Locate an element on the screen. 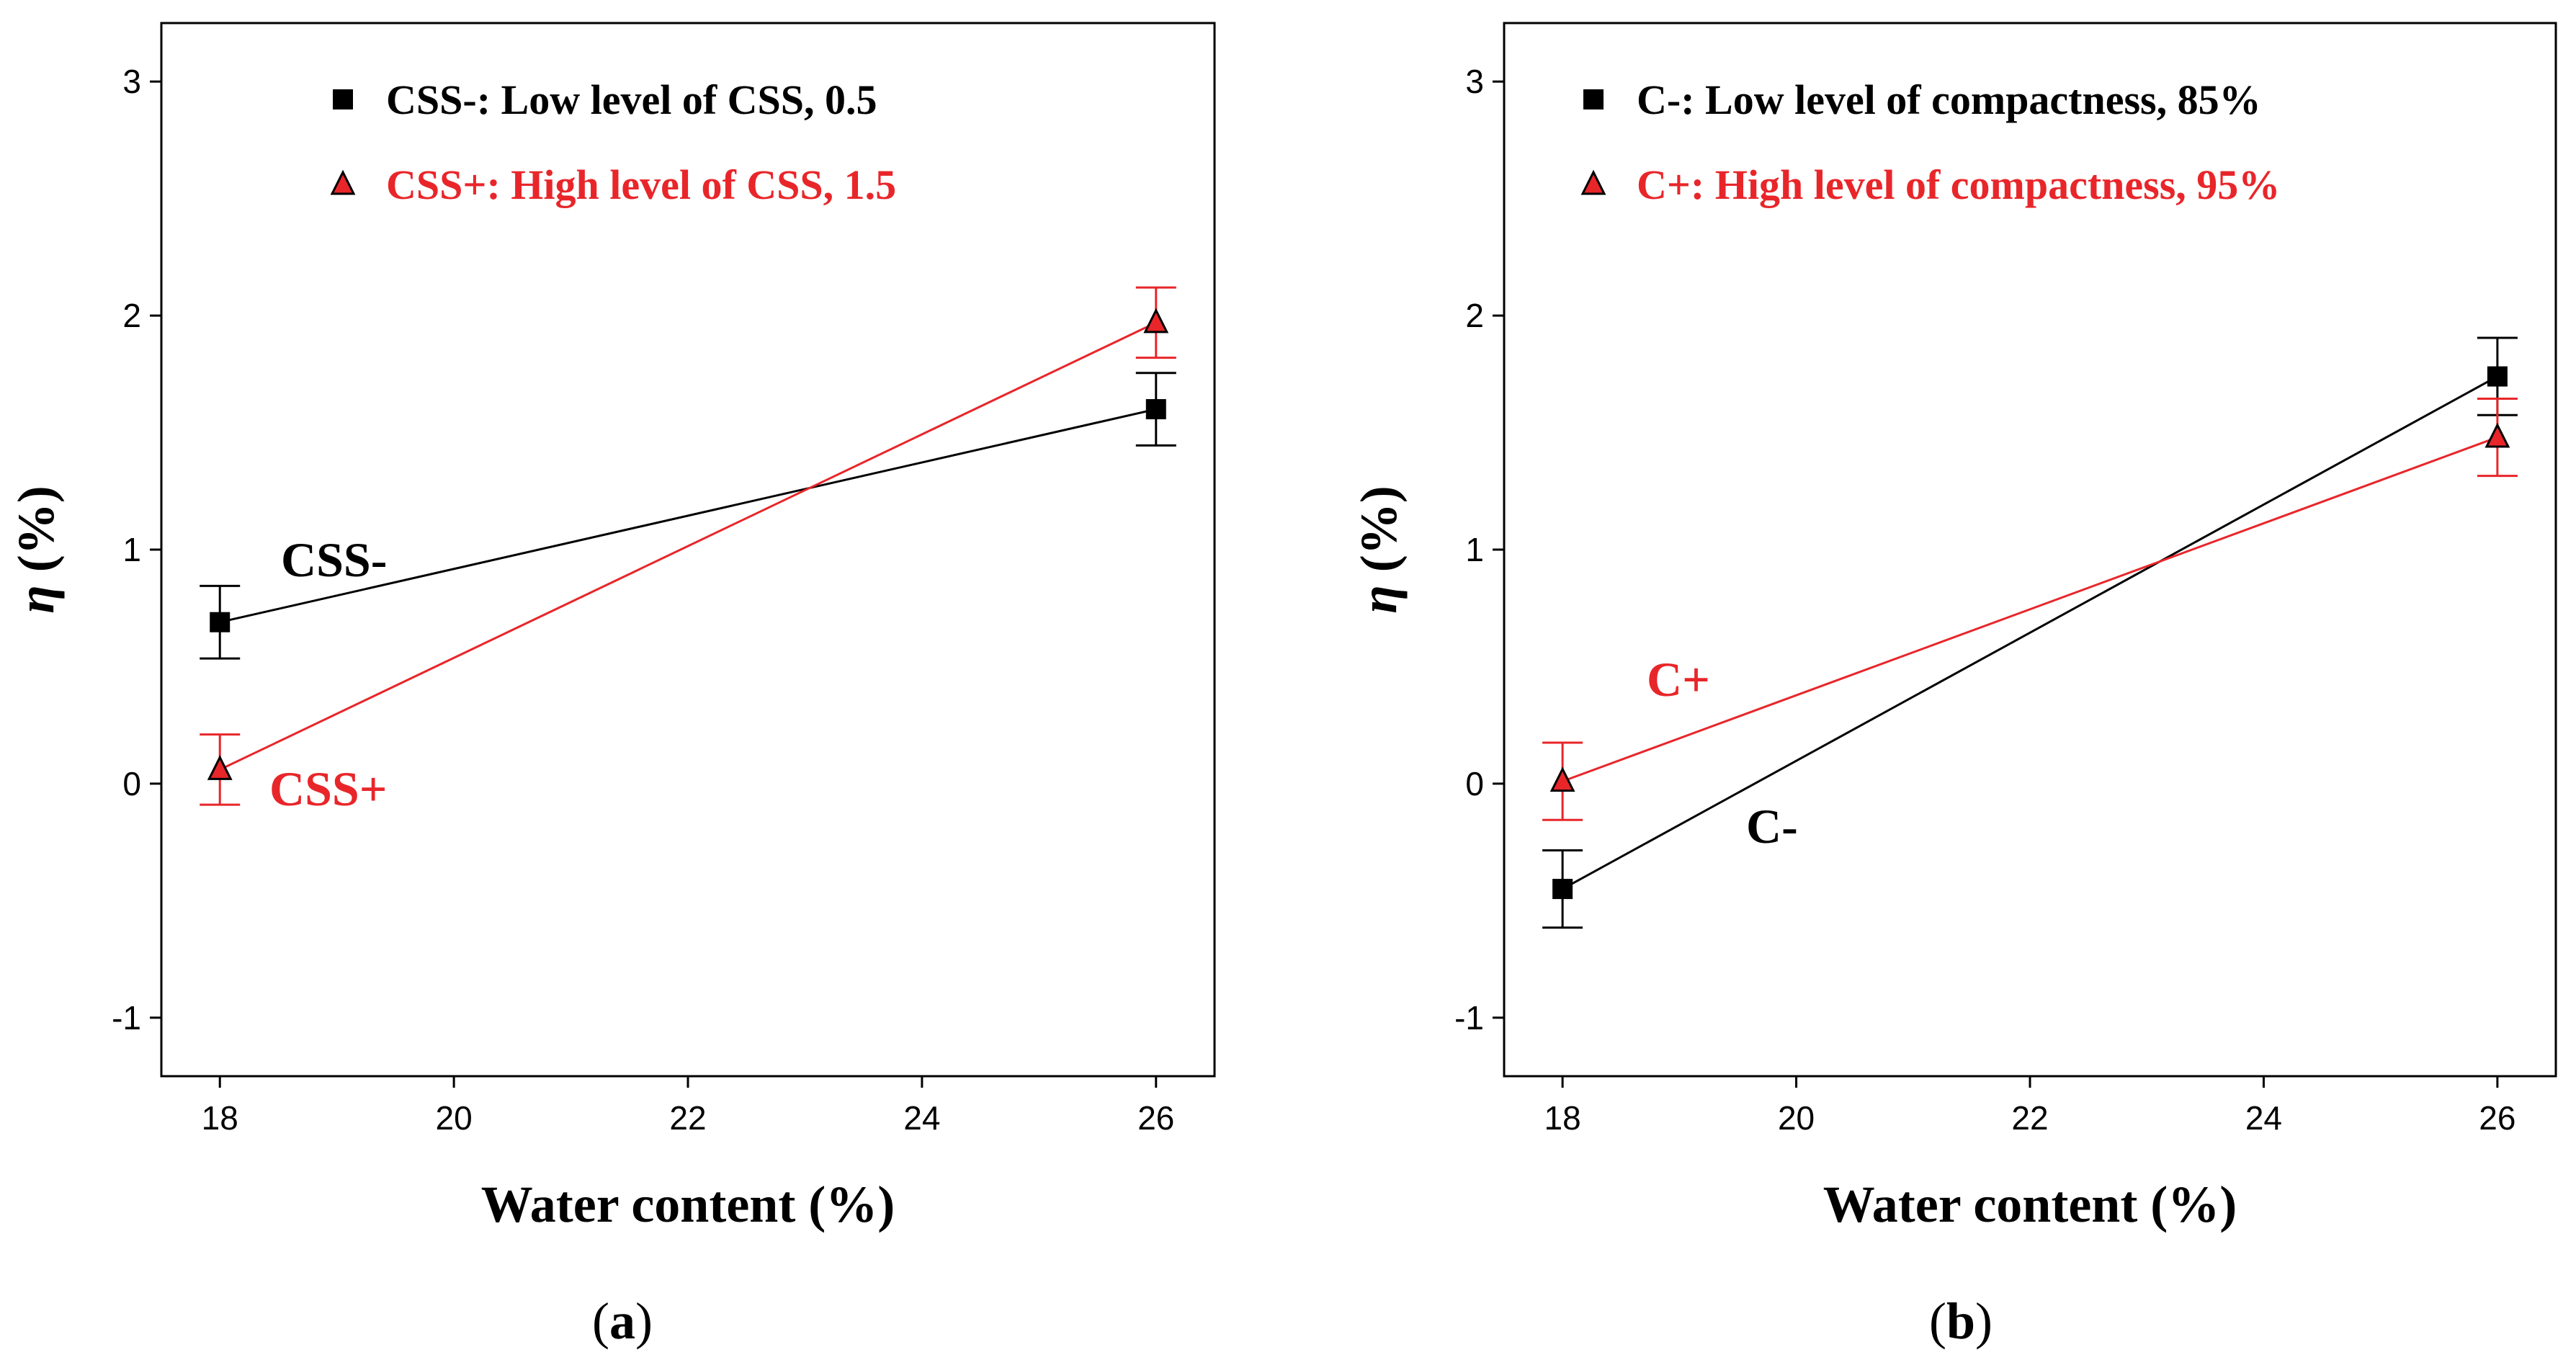 Image resolution: width=2576 pixels, height=1360 pixels. legend-entry-C-: C-: Low level of compactness, 85% is located at coordinates (1922, 99).